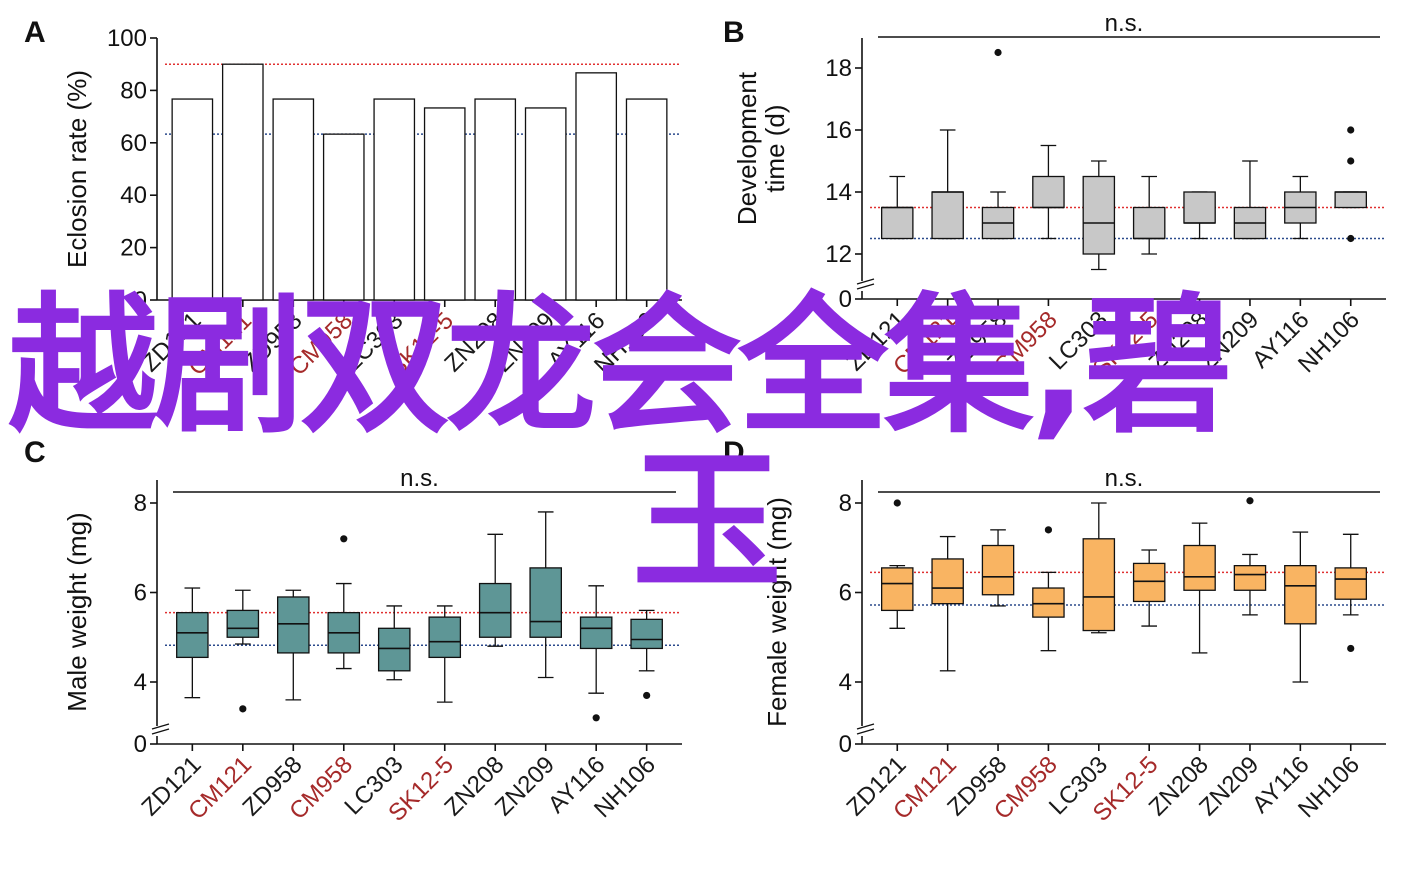 This screenshot has width=1418, height=869. I want to click on y-axis-label: Development, so click(747, 148).